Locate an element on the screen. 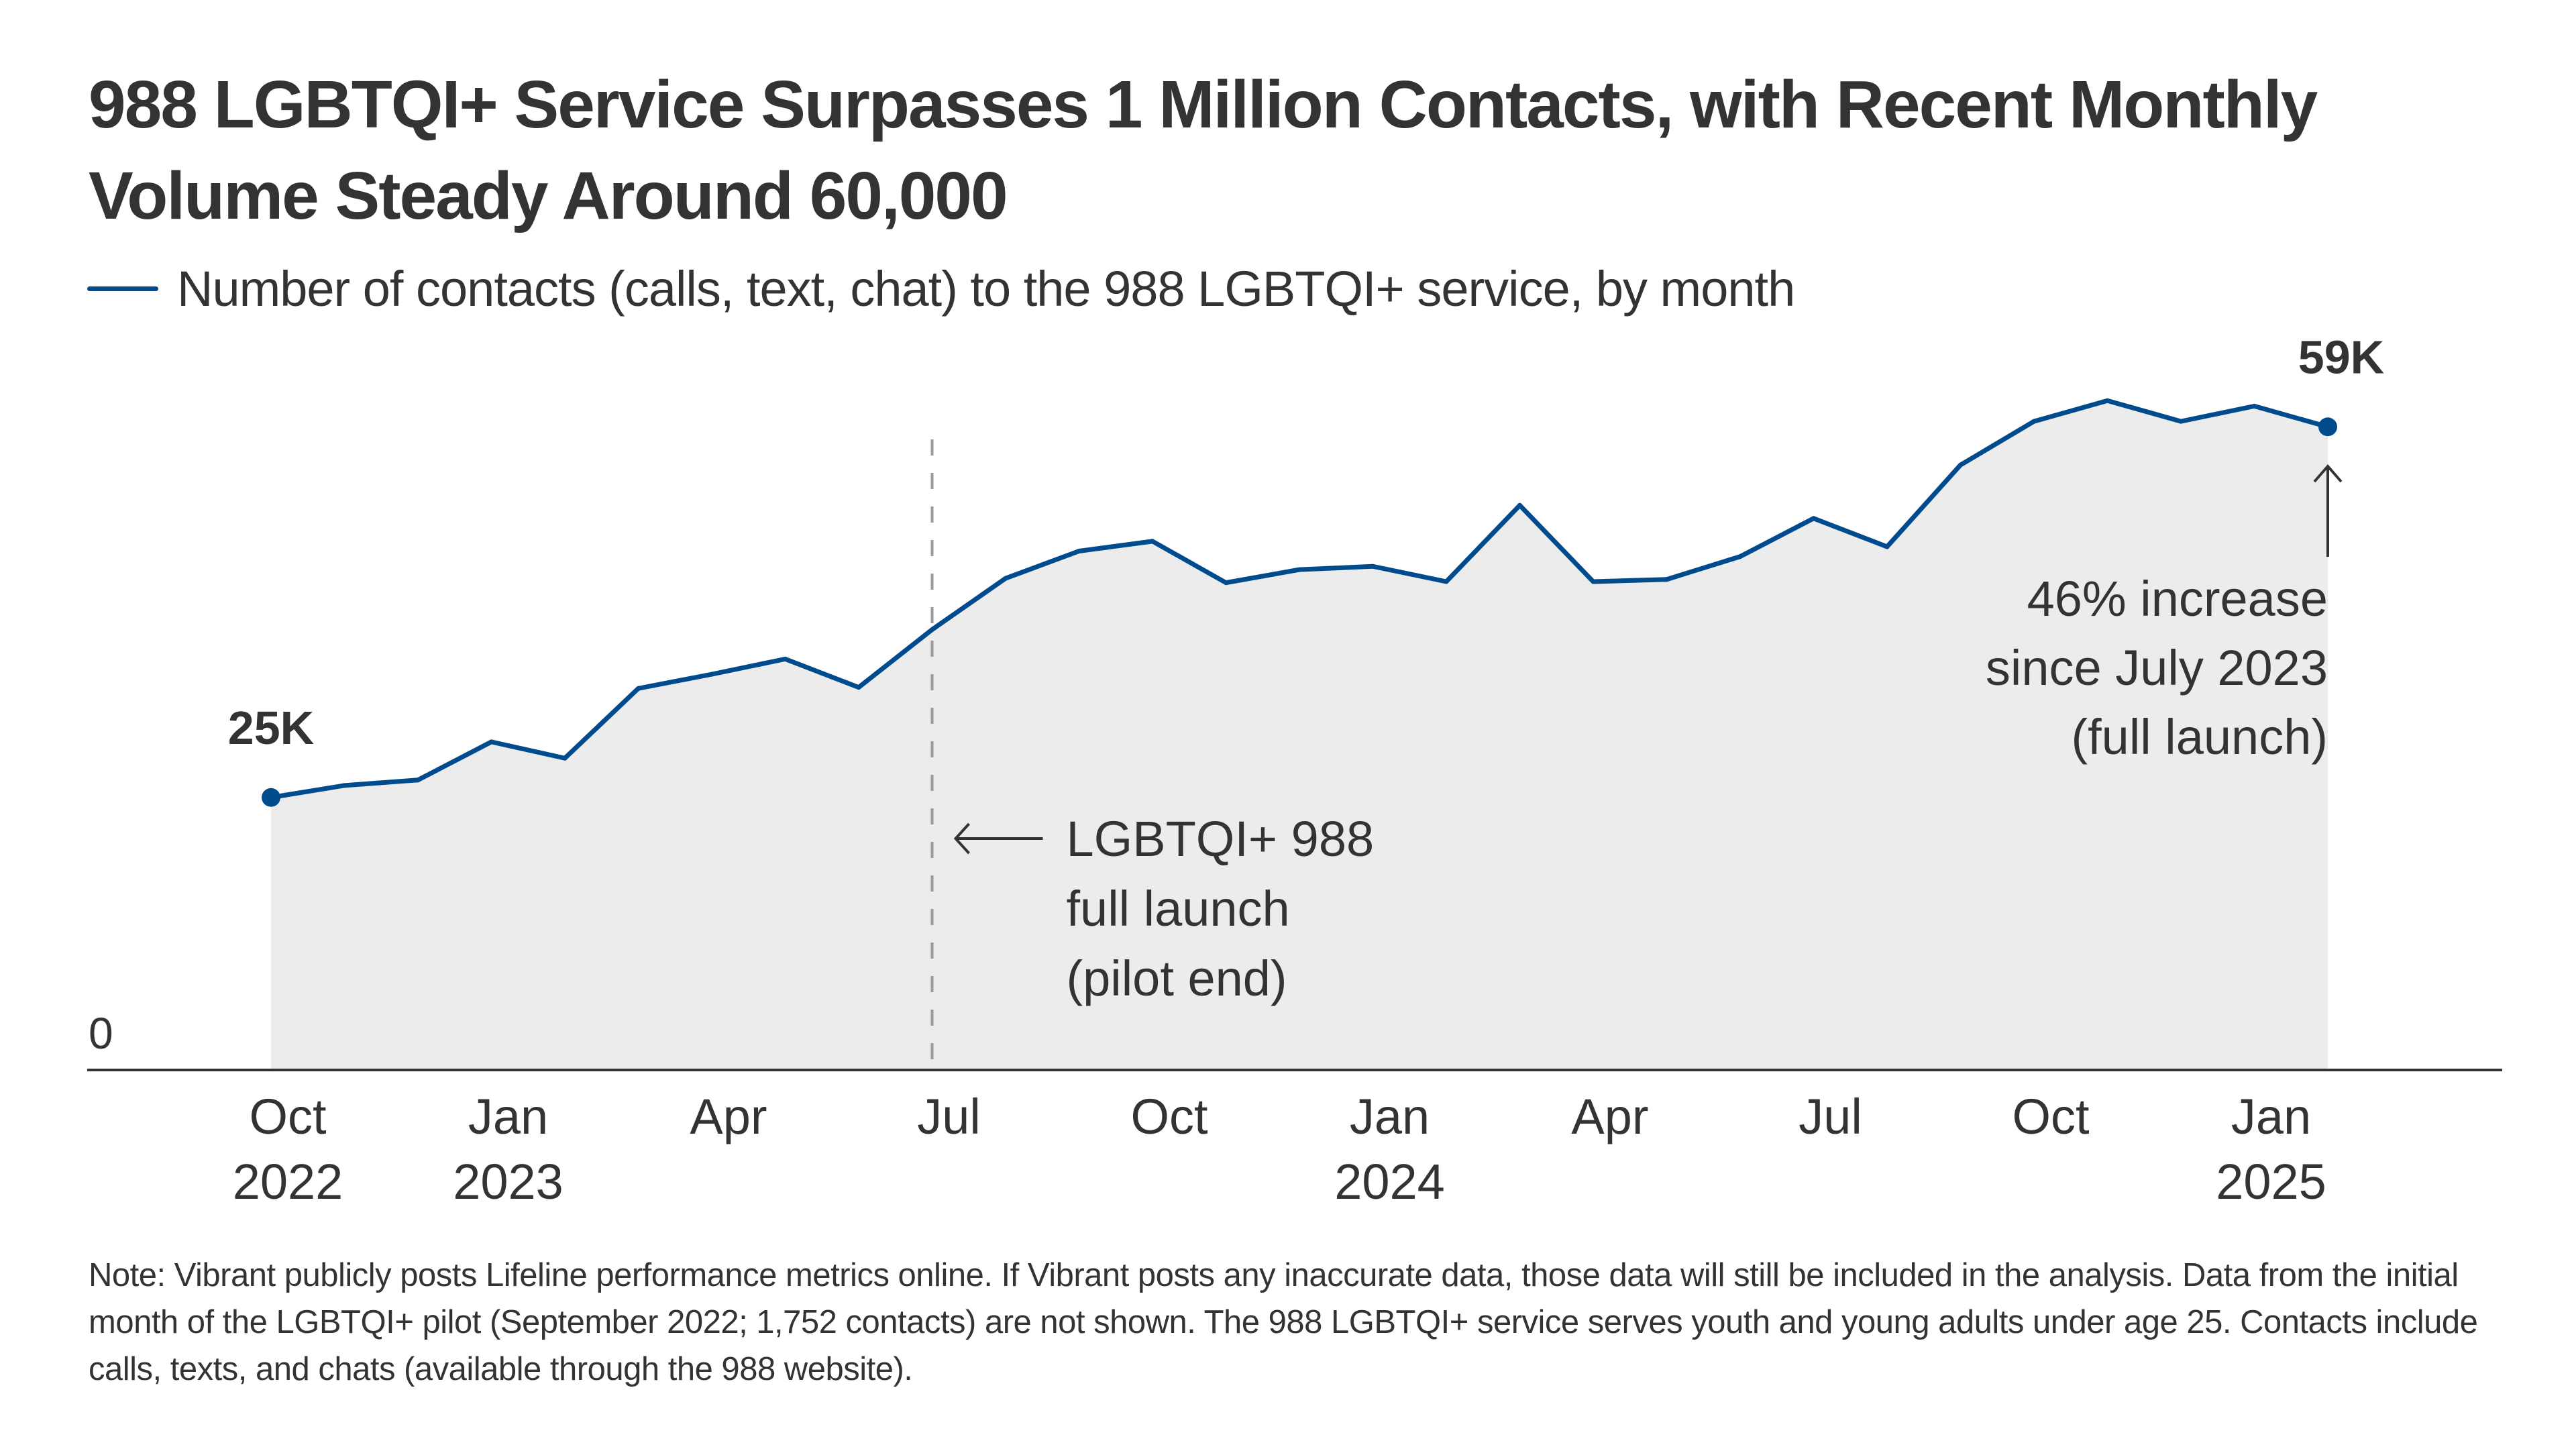  x-tick-year-label: 2025 is located at coordinates (2271, 1182).